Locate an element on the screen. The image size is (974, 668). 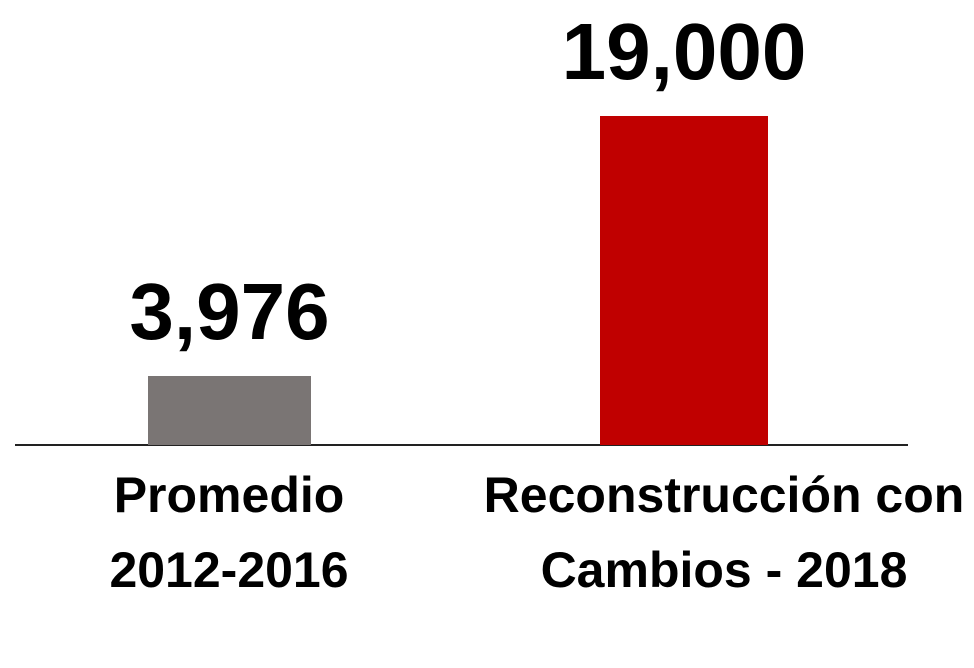
value-label: 19,000 is located at coordinates (684, 51).